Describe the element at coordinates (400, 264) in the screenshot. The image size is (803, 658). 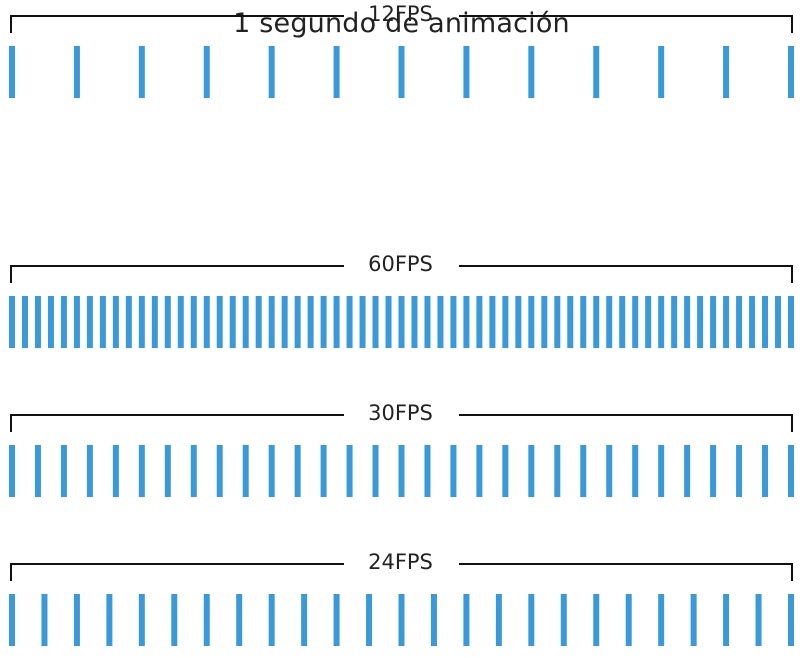
I see `fps-label: 60FPS` at that location.